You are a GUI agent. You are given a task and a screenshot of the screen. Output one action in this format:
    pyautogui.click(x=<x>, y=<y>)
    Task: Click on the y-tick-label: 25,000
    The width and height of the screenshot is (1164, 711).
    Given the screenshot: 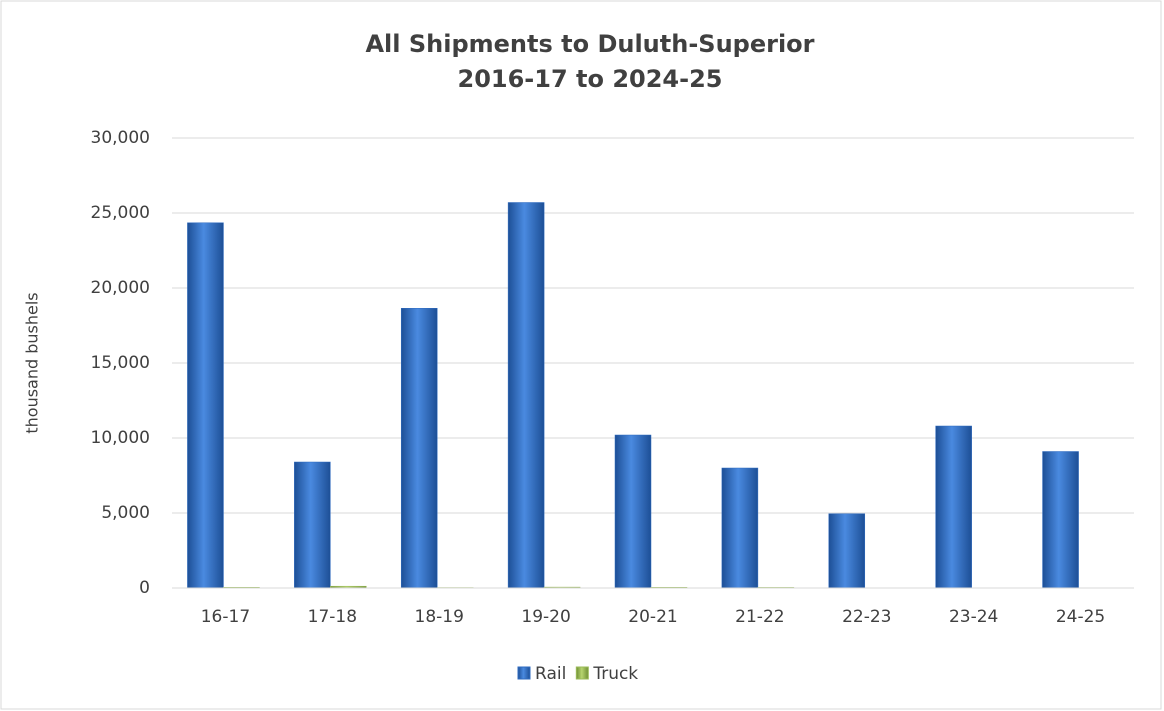 What is the action you would take?
    pyautogui.click(x=120, y=213)
    